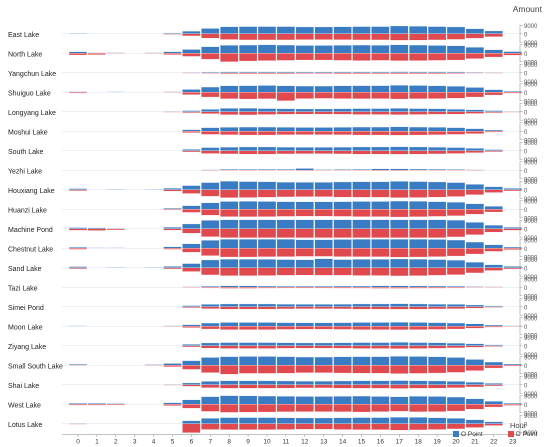  Describe the element at coordinates (26, 152) in the screenshot. I see `row-label: South Lake` at that location.